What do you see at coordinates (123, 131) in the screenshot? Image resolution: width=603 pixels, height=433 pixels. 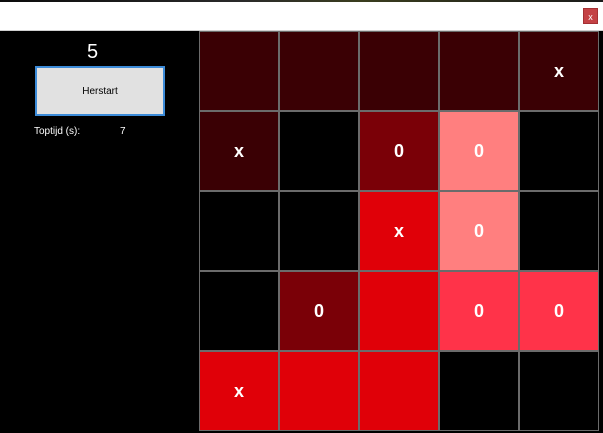 I see `best-time-value: 7` at bounding box center [123, 131].